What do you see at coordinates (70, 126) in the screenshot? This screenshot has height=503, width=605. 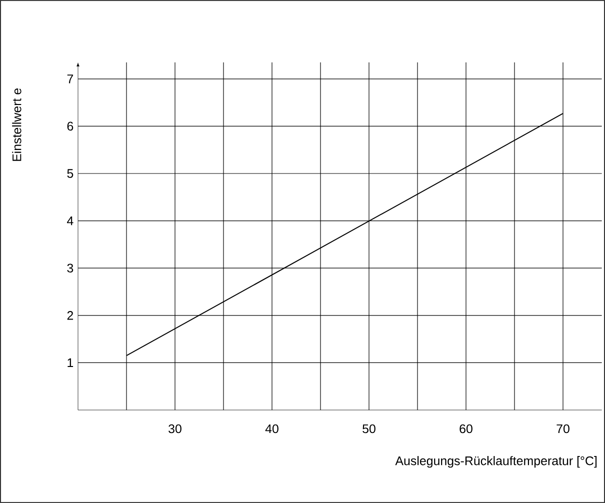 I see `y-tick-label: 6` at bounding box center [70, 126].